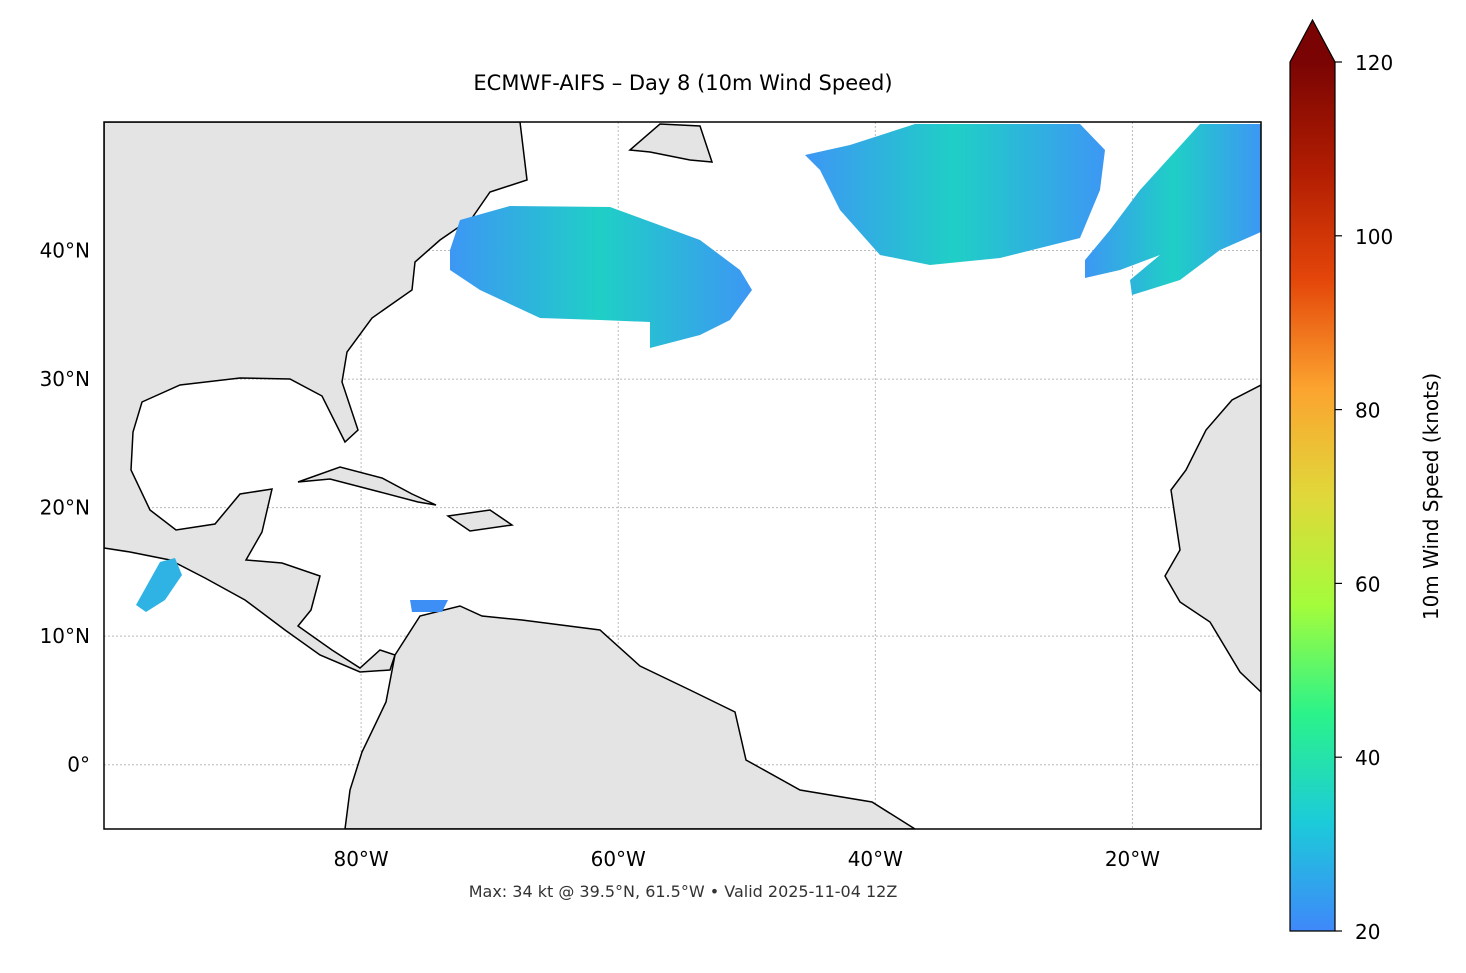  Describe the element at coordinates (671, 143) in the screenshot. I see `greenland-newfoundland` at that location.